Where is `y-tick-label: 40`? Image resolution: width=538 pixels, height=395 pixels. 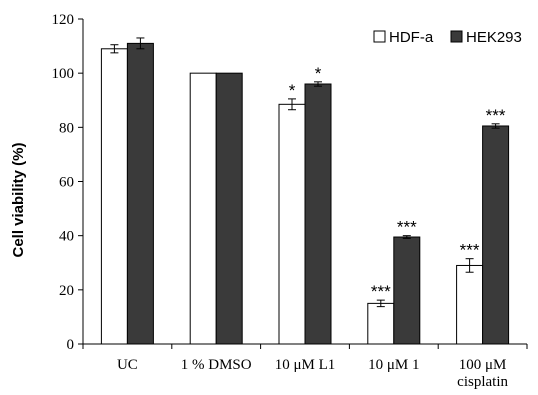
y-tick-label: 40 is located at coordinates (66, 237).